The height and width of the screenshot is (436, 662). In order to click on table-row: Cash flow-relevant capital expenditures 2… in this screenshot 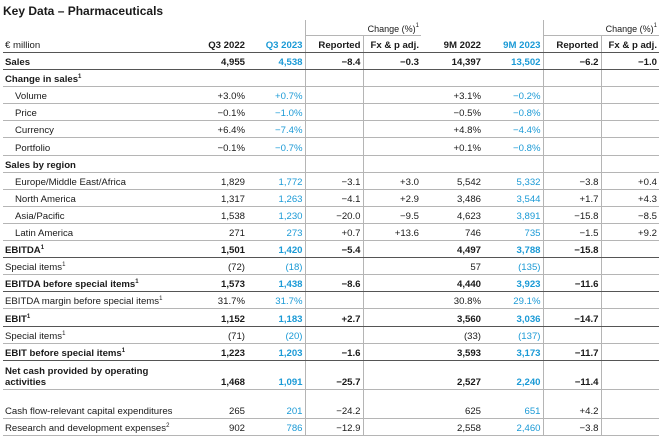, I will do `click(331, 404)`.